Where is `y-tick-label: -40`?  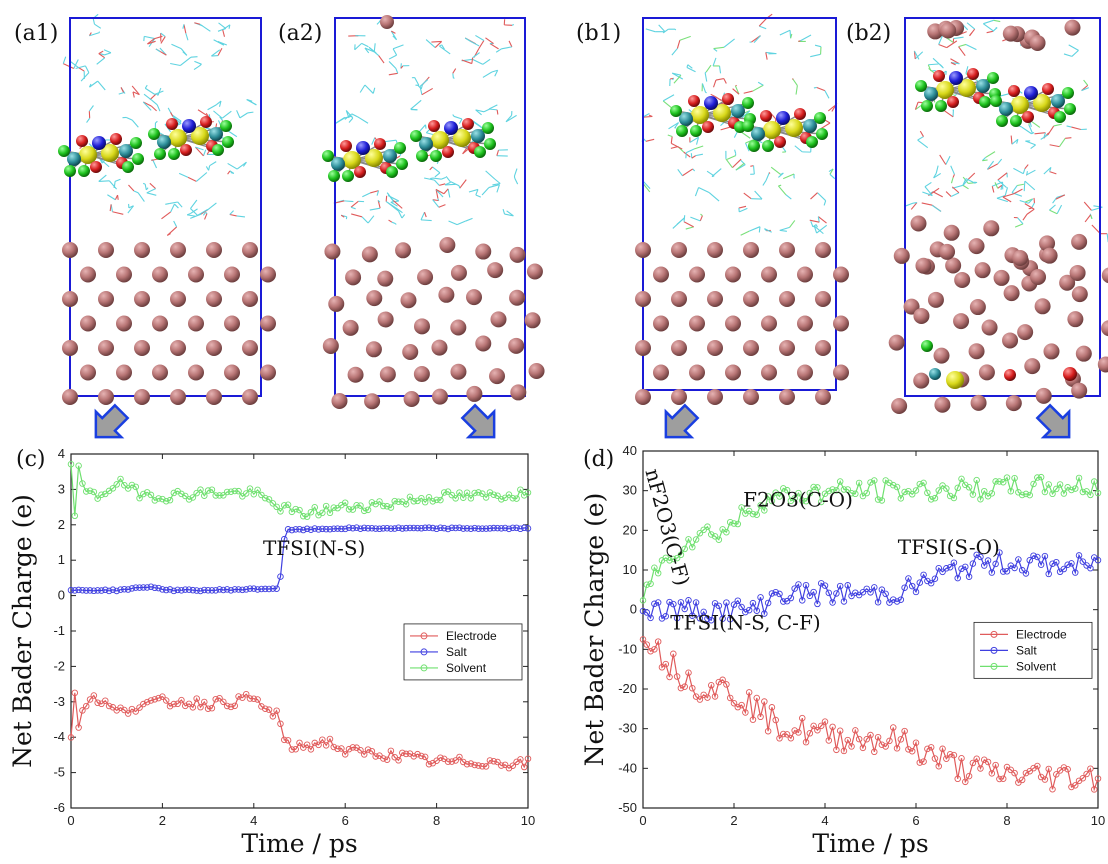
y-tick-label: -40 is located at coordinates (627, 767).